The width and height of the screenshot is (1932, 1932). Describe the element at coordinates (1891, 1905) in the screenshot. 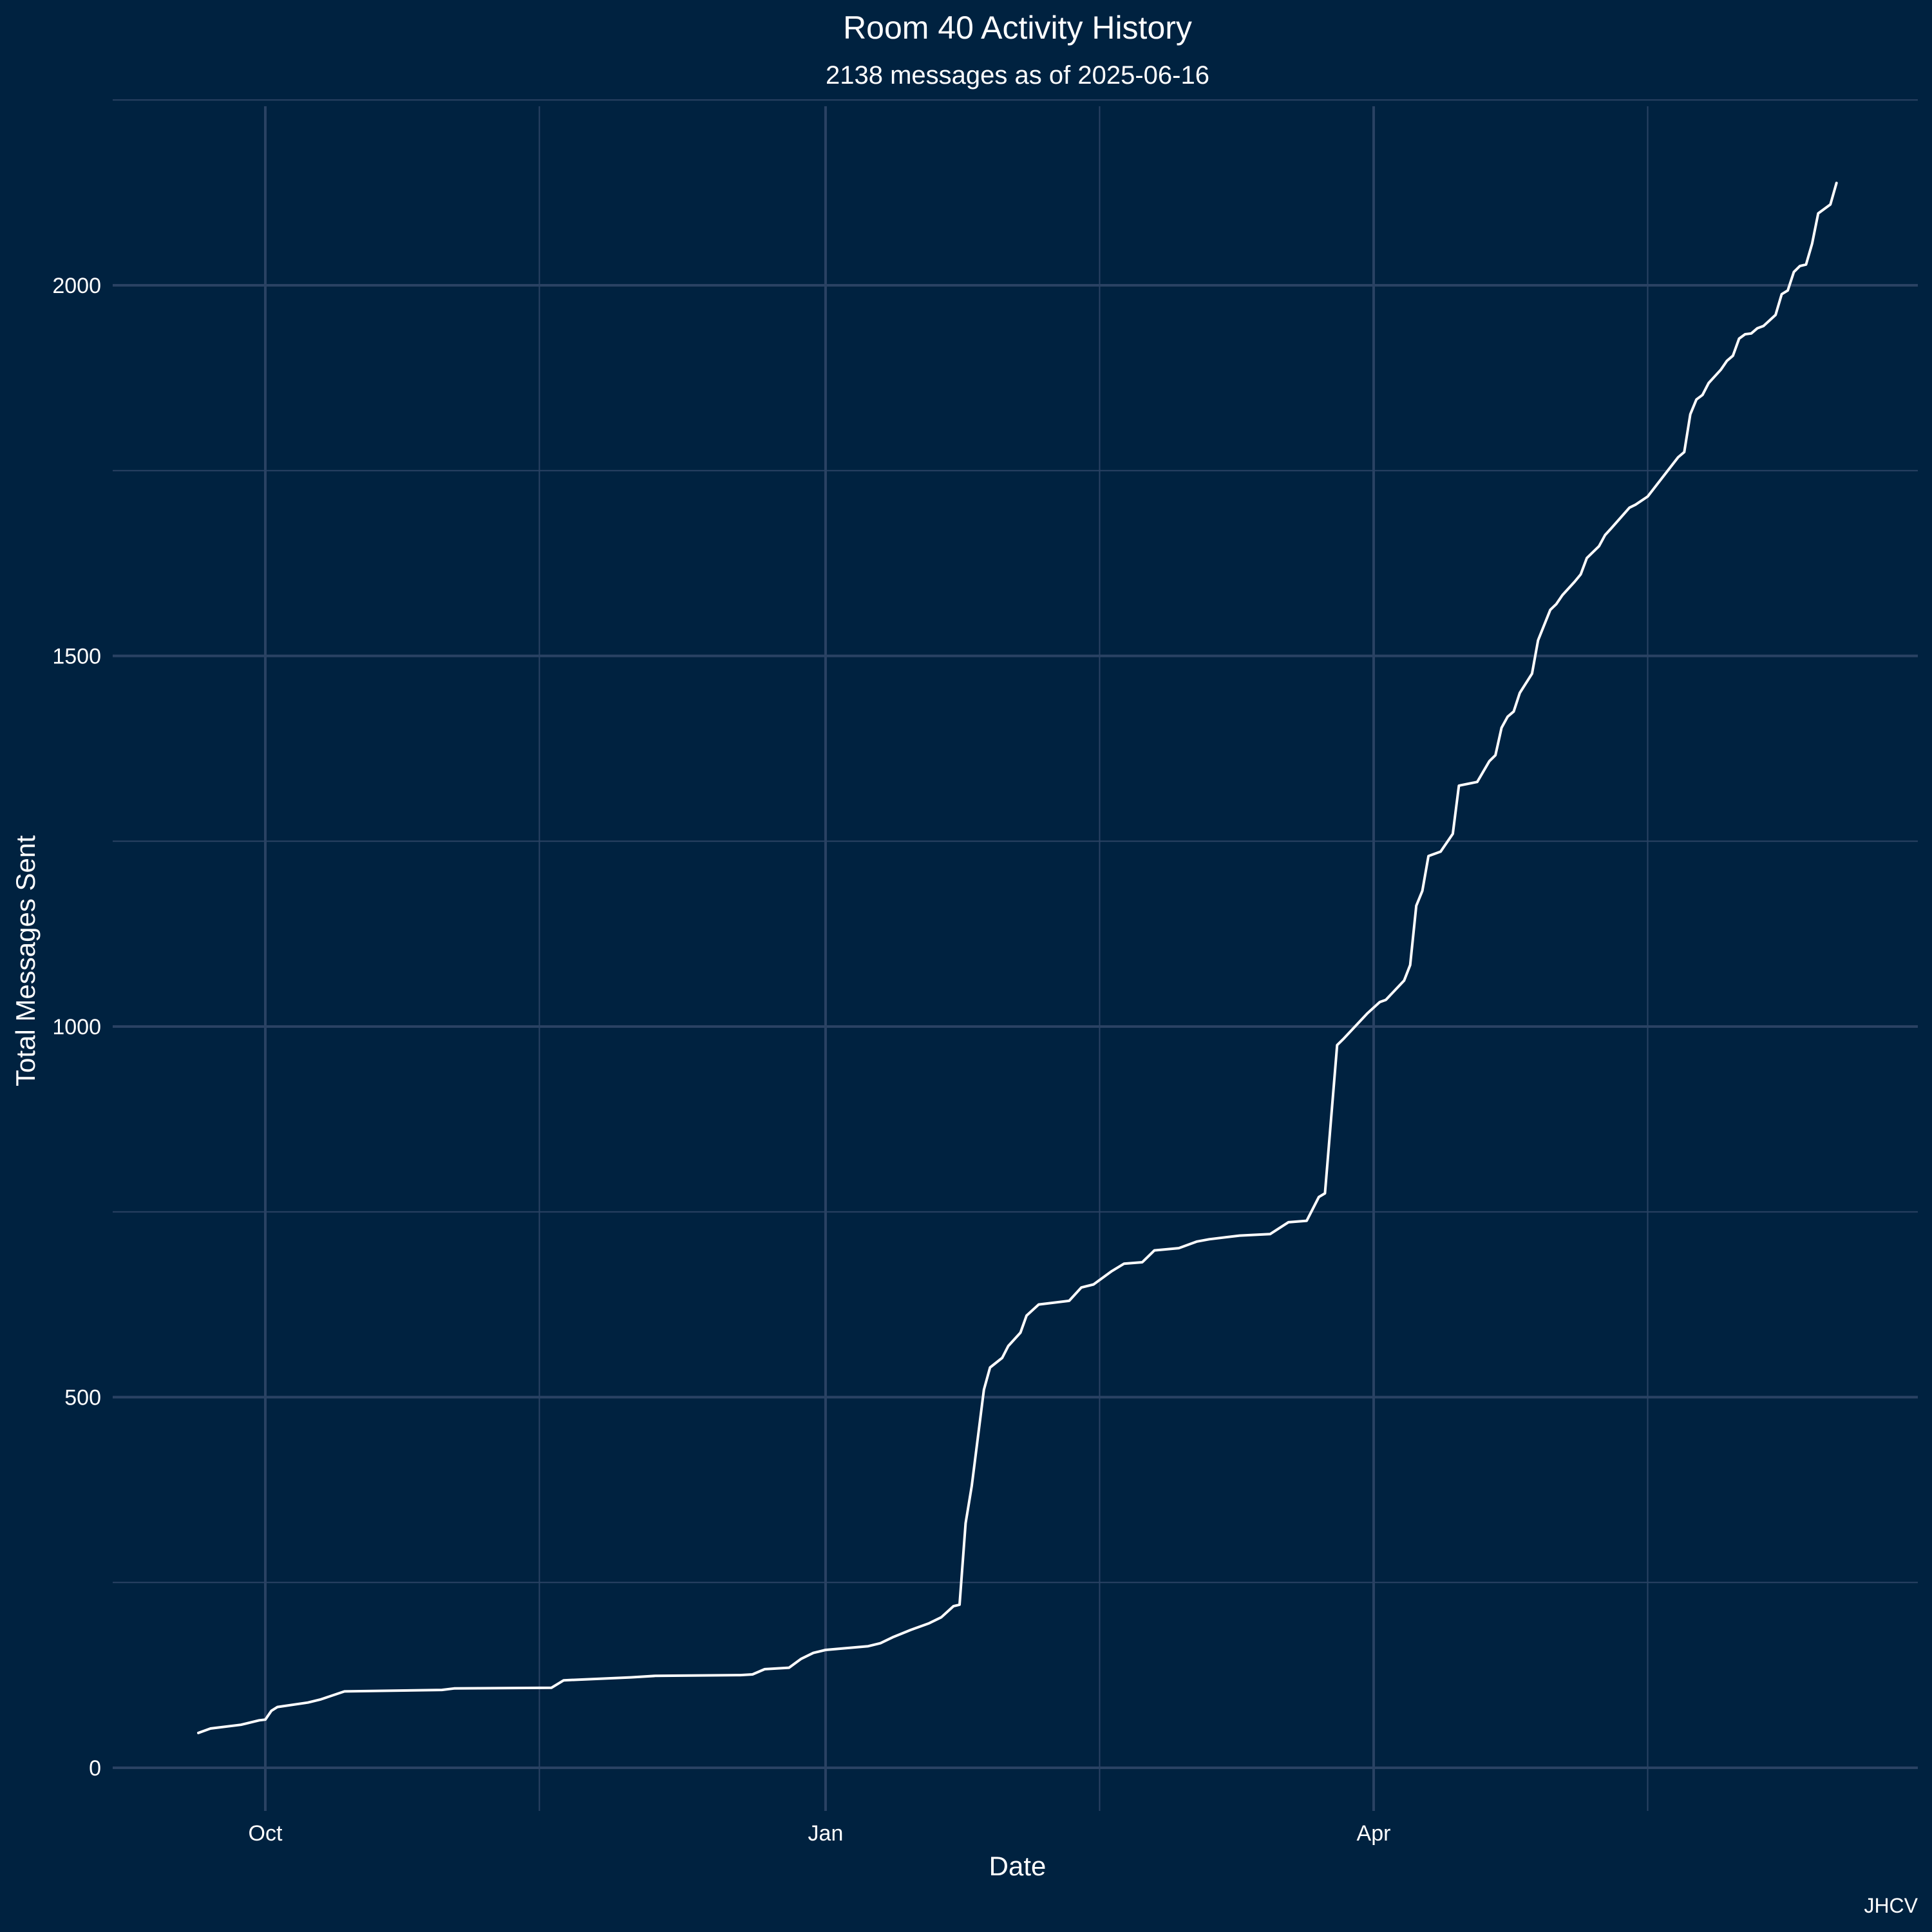

I see `chart-caption: JHCV` at that location.